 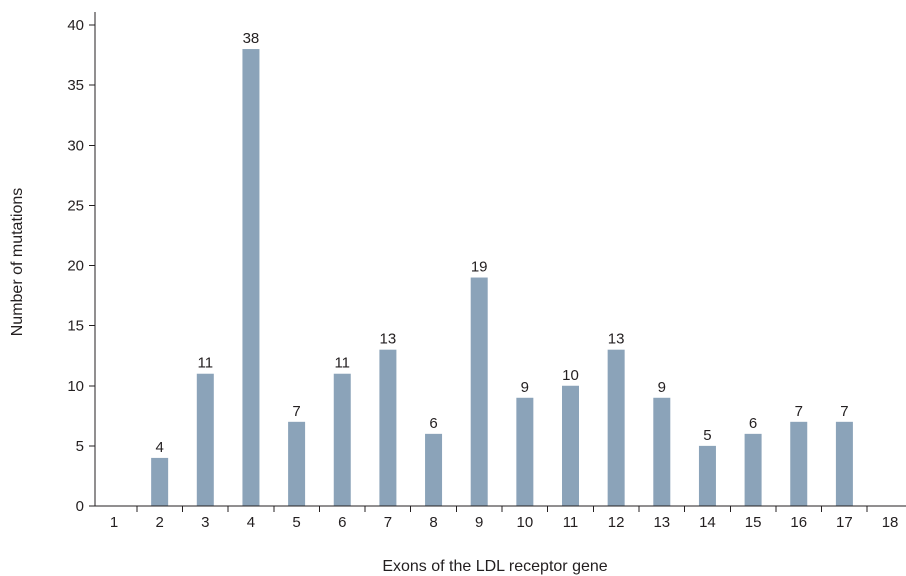 What do you see at coordinates (433, 522) in the screenshot?
I see `x-tick-label: 8` at bounding box center [433, 522].